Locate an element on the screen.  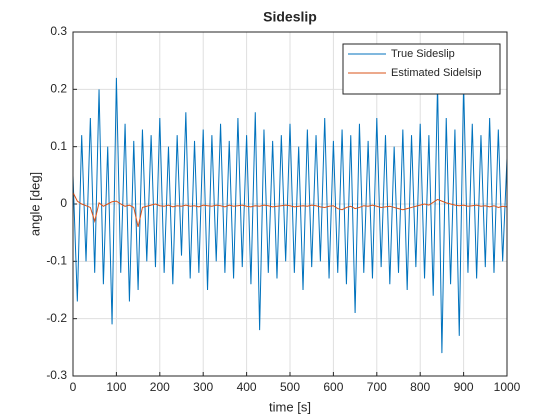
x-tick-label: 500 is located at coordinates (290, 387).